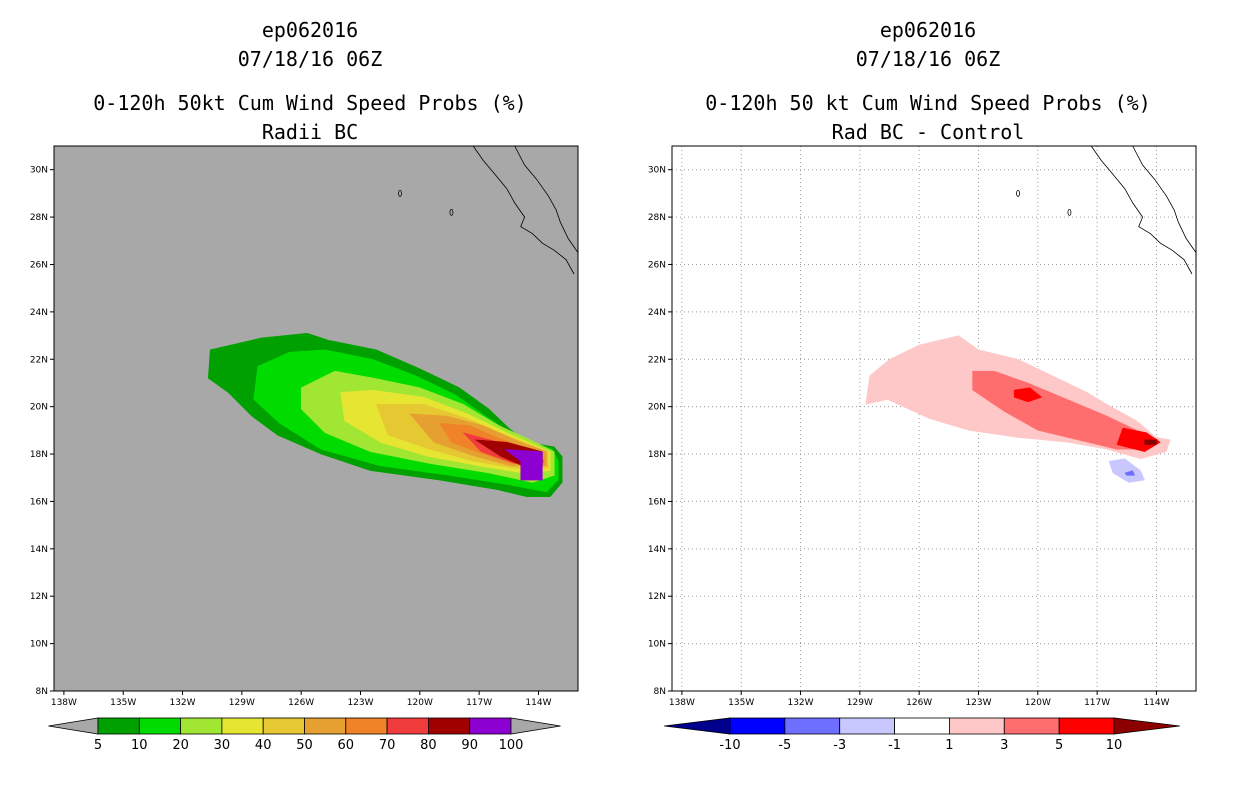  Describe the element at coordinates (39, 171) in the screenshot. I see `left-lat-label: 30N` at that location.